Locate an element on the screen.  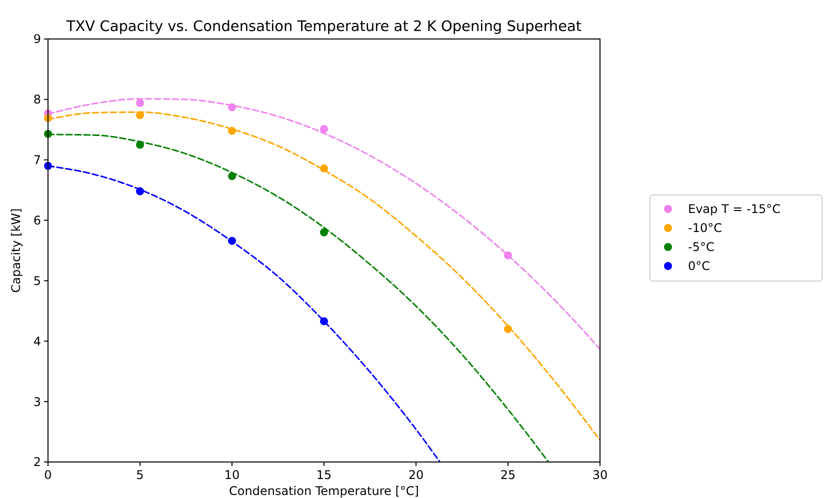
x-tick-label: 5 is located at coordinates (140, 475).